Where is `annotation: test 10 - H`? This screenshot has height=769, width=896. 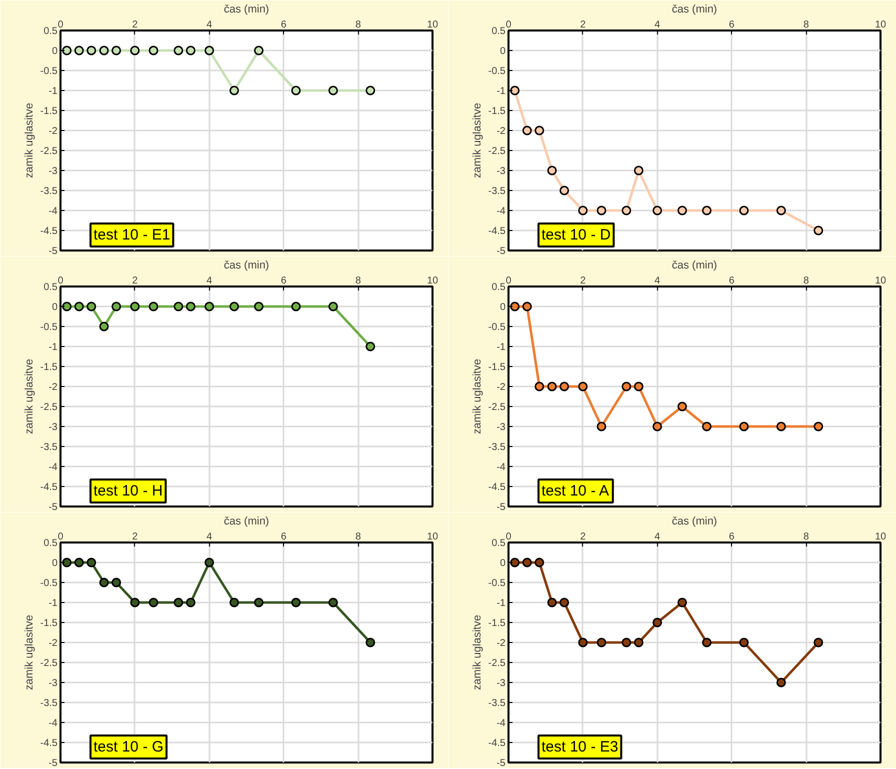 annotation: test 10 - H is located at coordinates (128, 491).